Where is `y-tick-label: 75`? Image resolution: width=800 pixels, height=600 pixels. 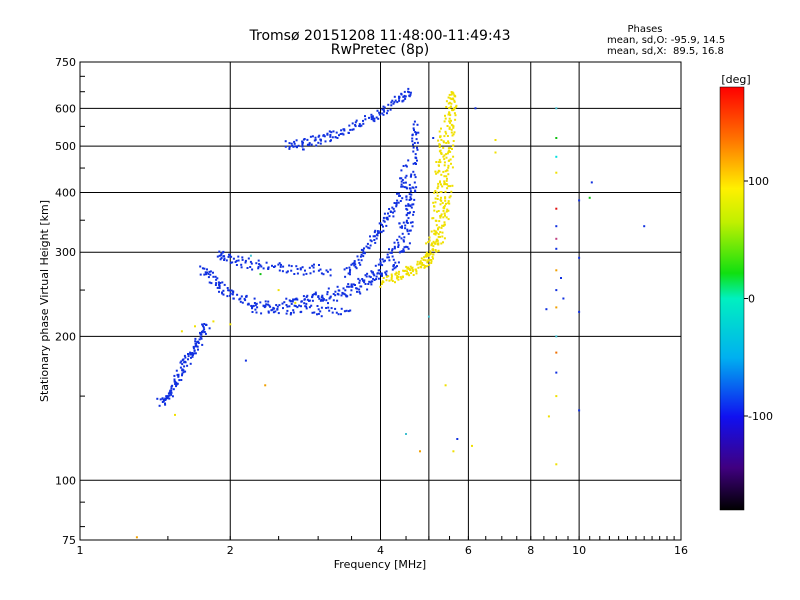 y-tick-label: 75 is located at coordinates (69, 540).